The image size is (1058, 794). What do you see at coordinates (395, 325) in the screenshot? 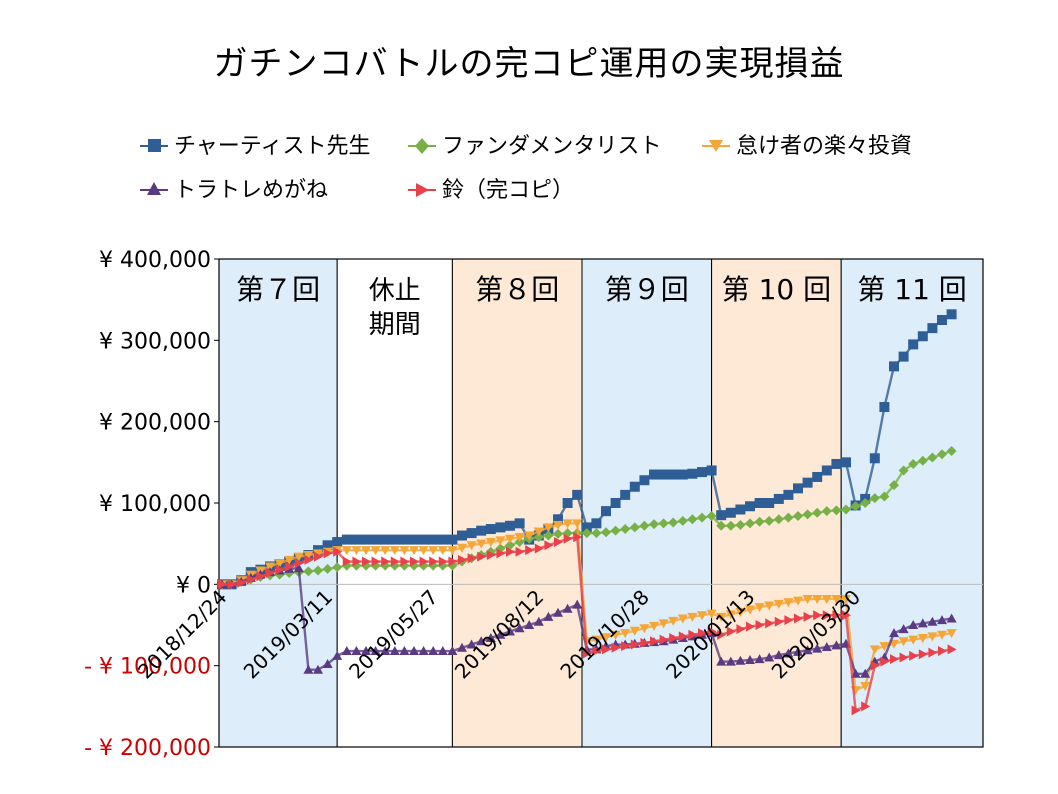
I see `period-label: 期間` at bounding box center [395, 325].